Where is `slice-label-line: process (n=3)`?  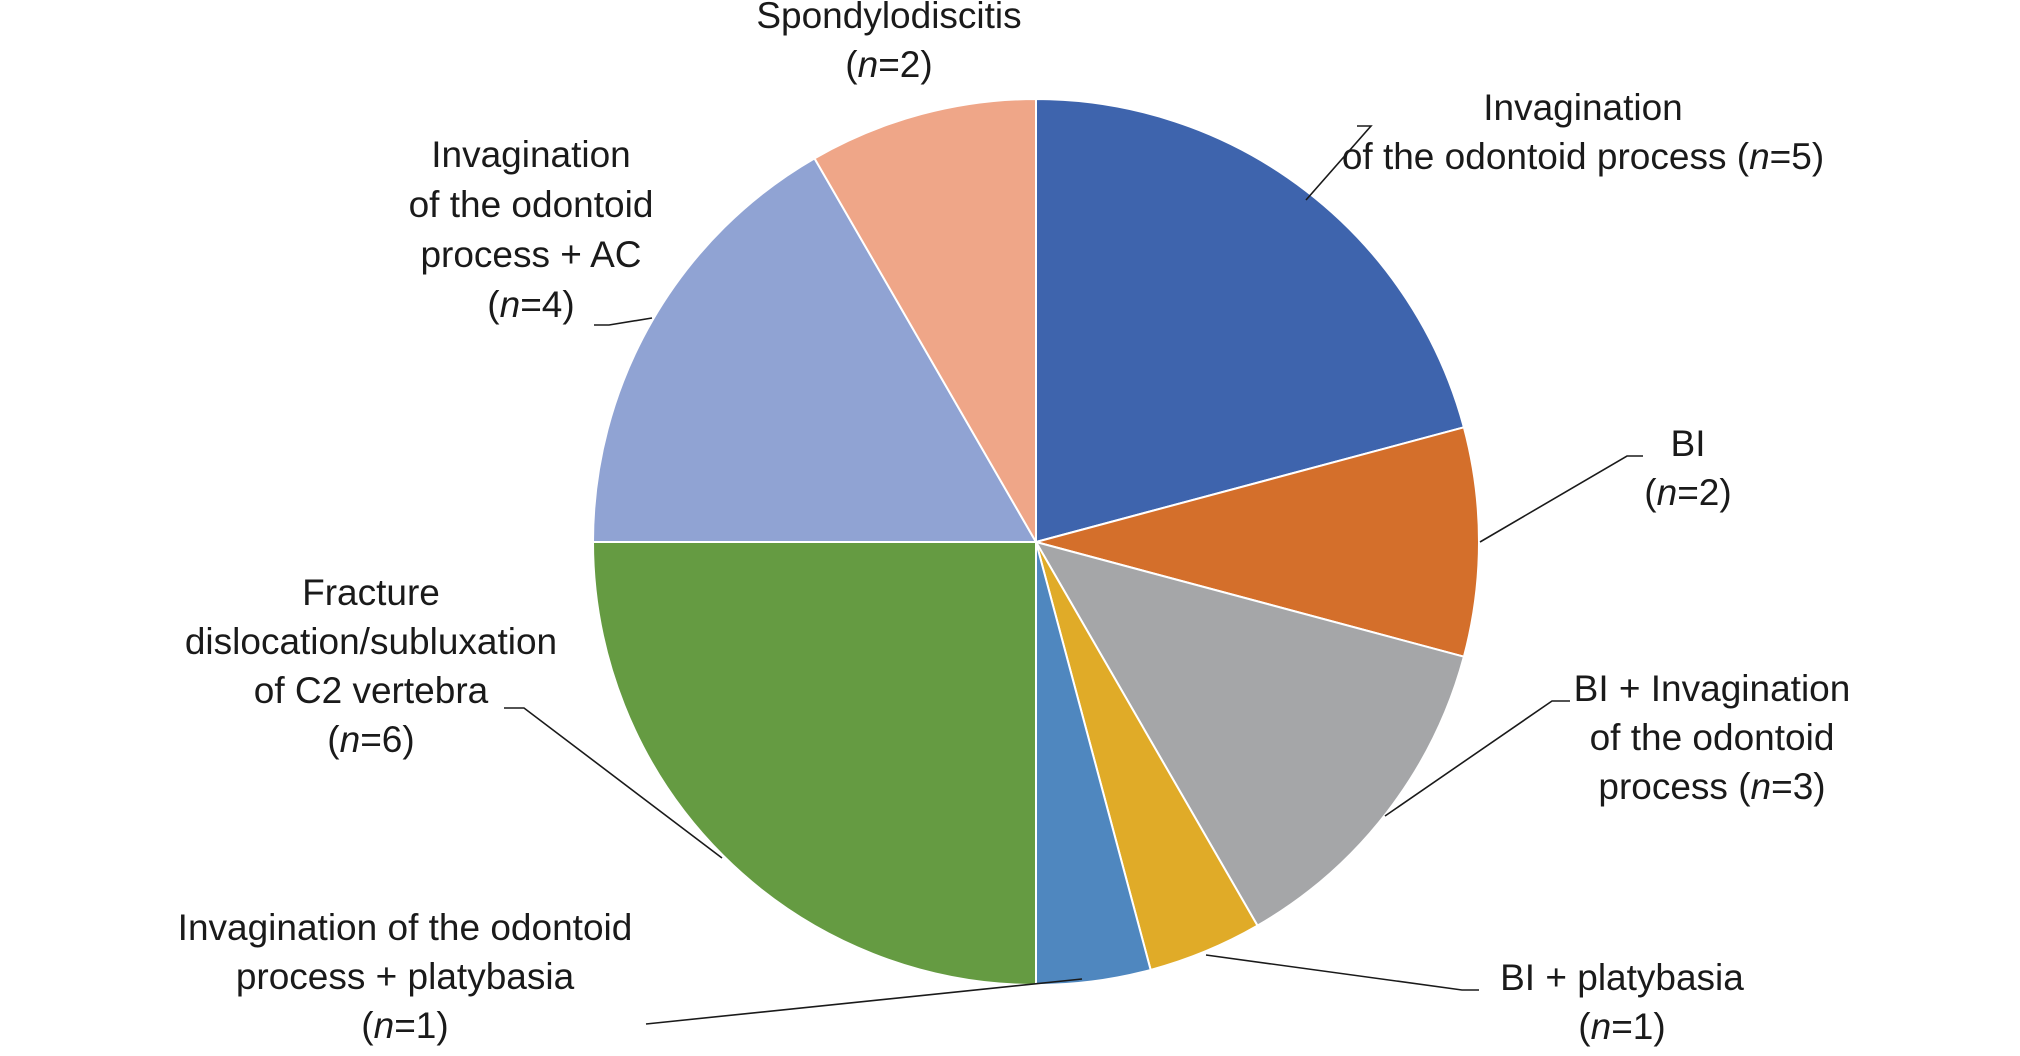 slice-label-line: process (n=3) is located at coordinates (1711, 786).